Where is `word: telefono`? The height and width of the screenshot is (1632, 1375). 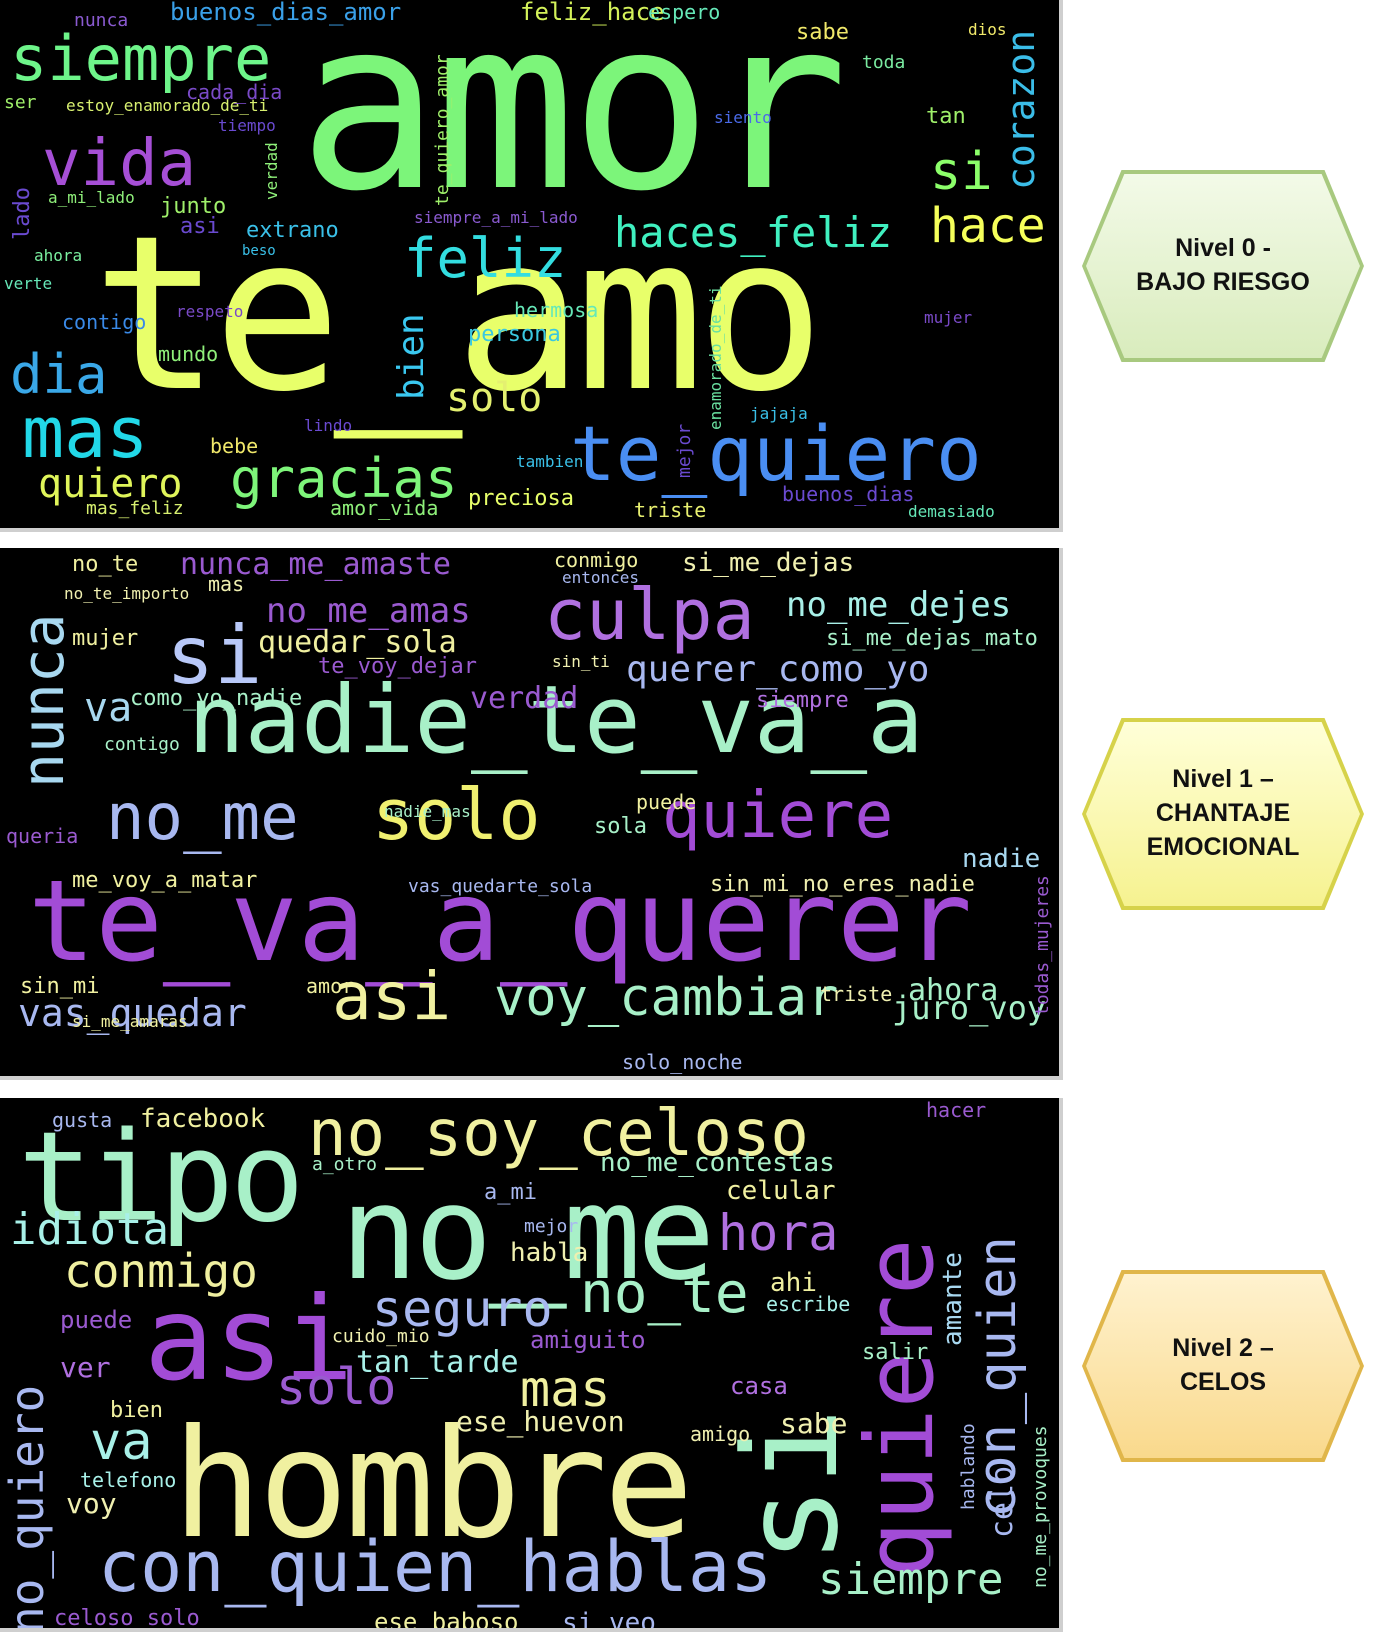
word: telefono is located at coordinates (128, 1480).